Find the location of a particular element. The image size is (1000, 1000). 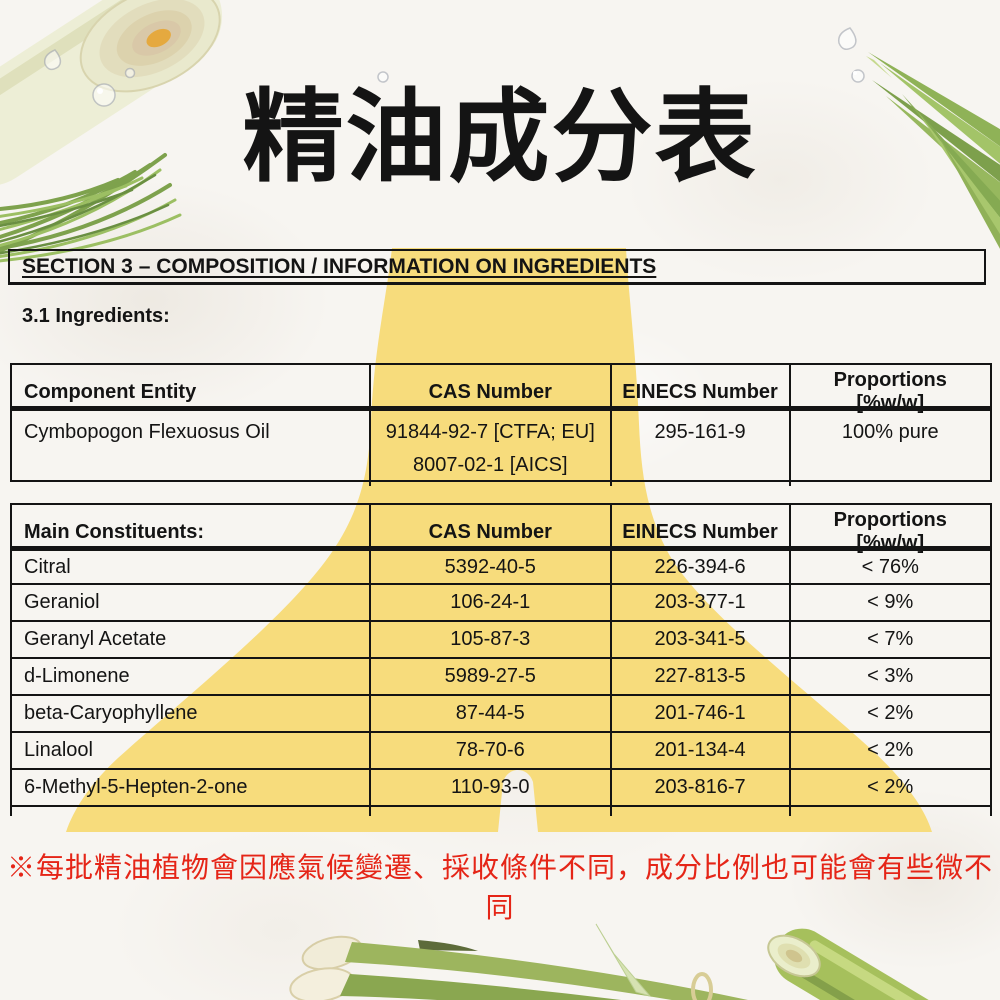

table-row: Linalool 78-70-6 201-134-4 < 2% is located at coordinates (501, 749).